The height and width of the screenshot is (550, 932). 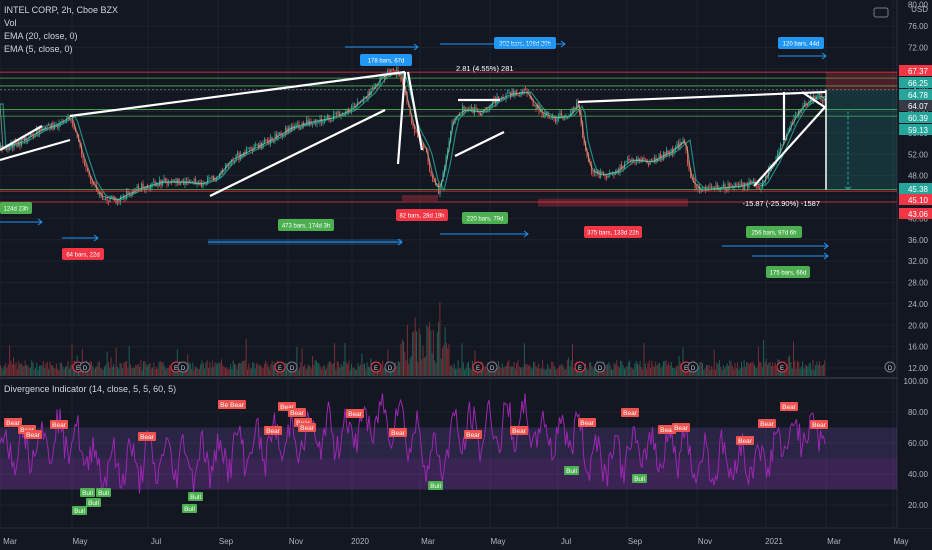 I want to click on bear-signal-label: Bear, so click(x=227, y=405).